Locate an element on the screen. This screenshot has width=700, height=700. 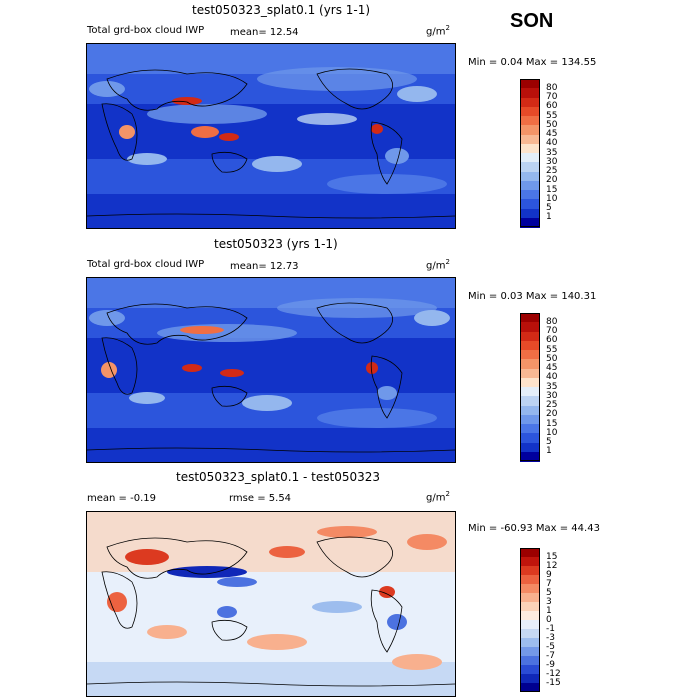
panel-3-map-plot is located at coordinates (271, 604).